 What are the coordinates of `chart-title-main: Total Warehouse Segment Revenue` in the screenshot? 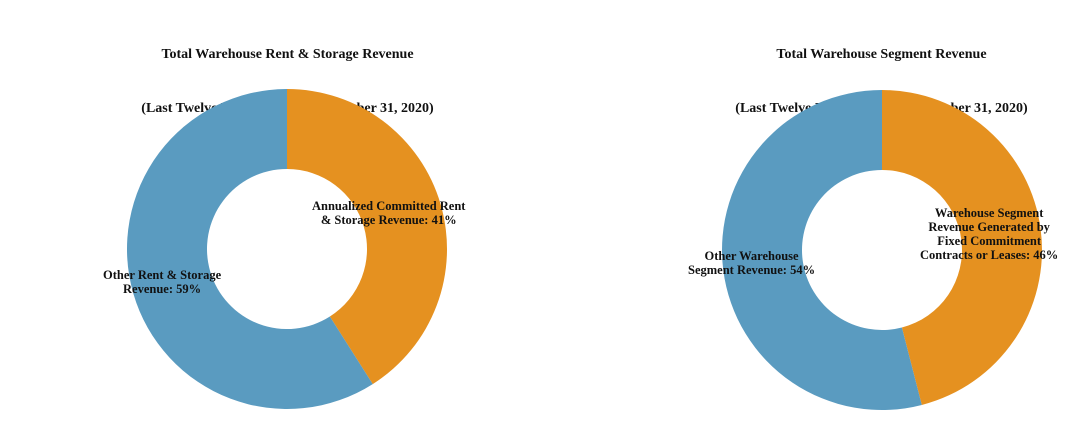 It's located at (881, 54).